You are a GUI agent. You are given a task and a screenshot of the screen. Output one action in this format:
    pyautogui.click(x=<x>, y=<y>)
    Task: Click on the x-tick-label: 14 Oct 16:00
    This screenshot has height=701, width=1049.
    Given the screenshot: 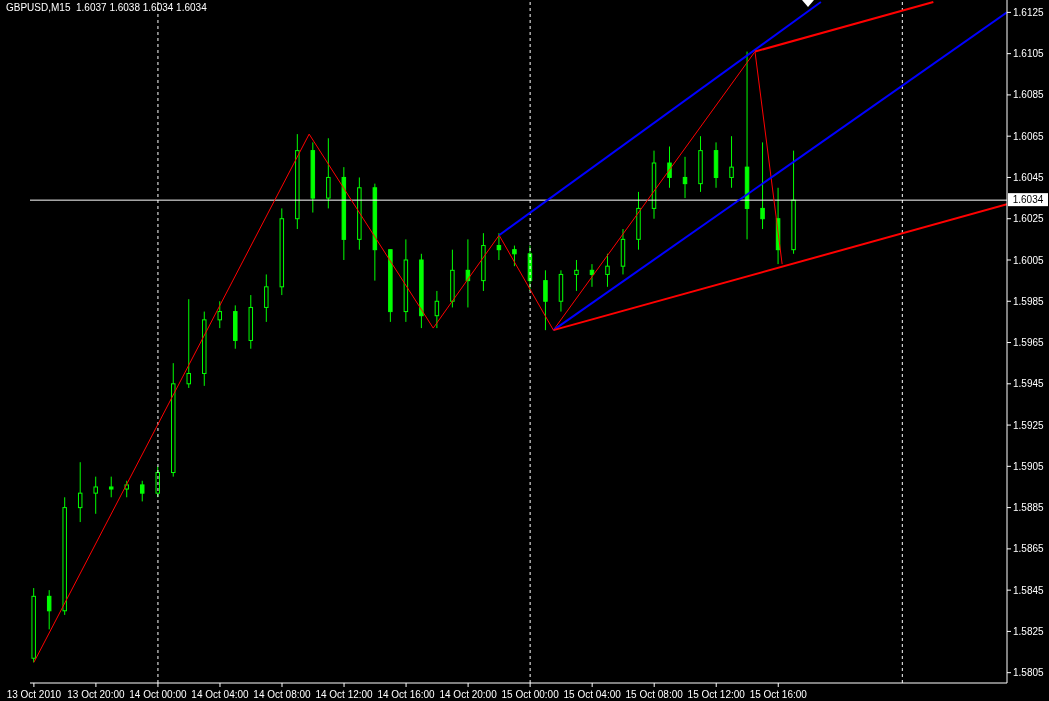 What is the action you would take?
    pyautogui.click(x=406, y=694)
    